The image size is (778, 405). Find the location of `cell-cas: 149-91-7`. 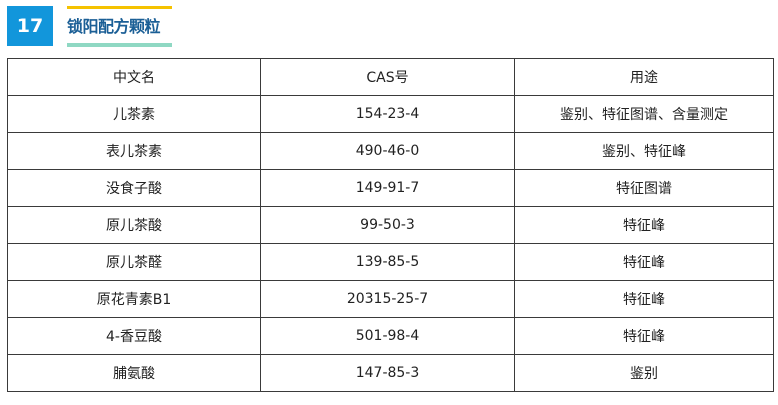

cell-cas: 149-91-7 is located at coordinates (387, 188).